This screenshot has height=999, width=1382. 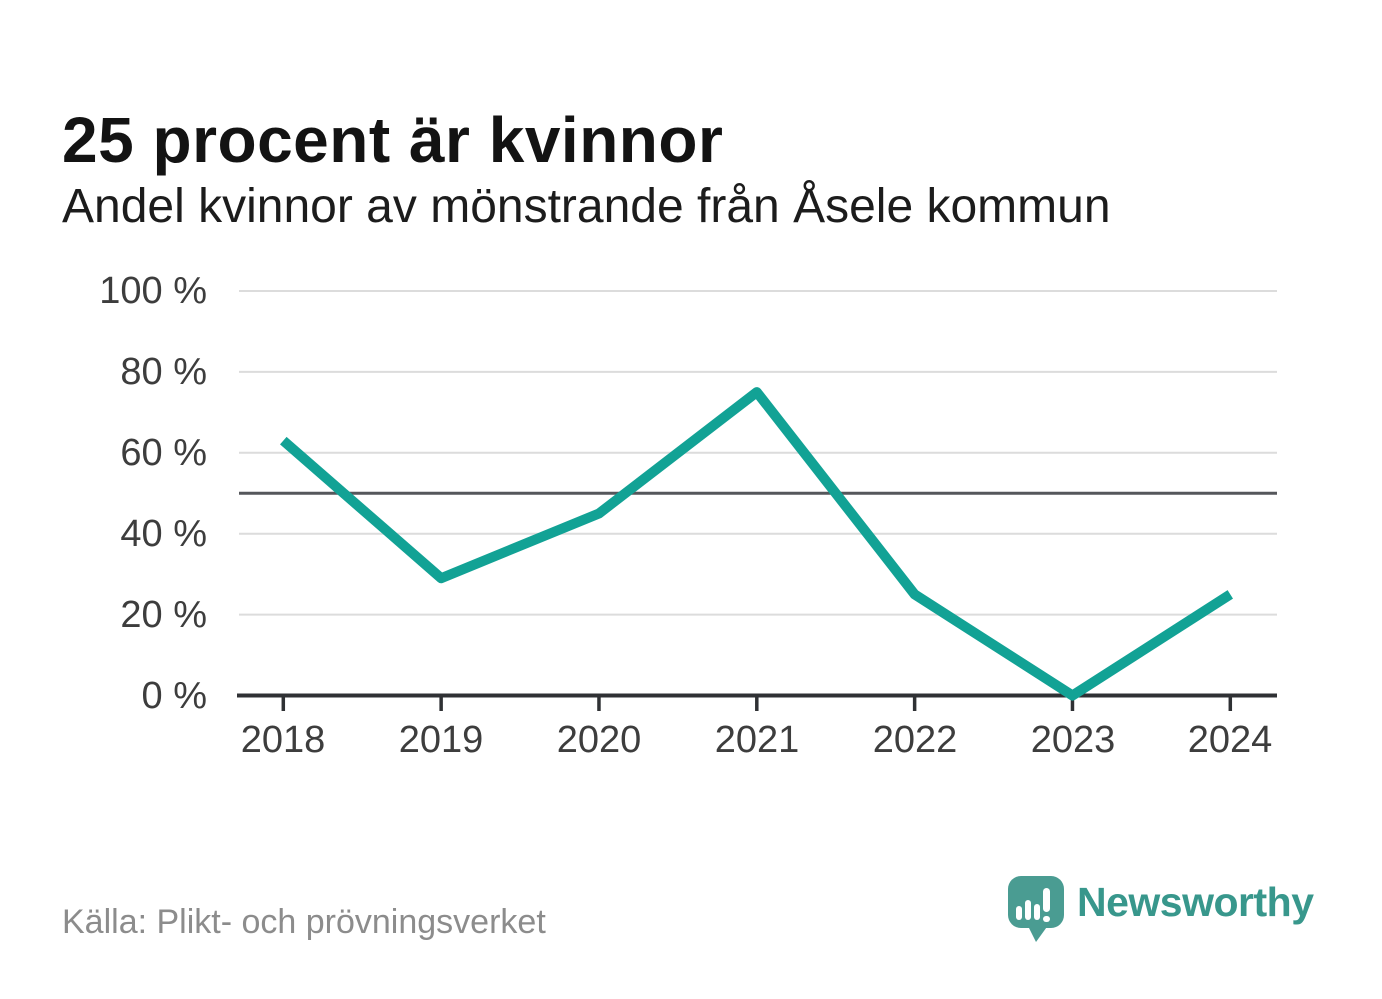 What do you see at coordinates (393, 139) in the screenshot?
I see `chart-title: 25 procent är kvinnor` at bounding box center [393, 139].